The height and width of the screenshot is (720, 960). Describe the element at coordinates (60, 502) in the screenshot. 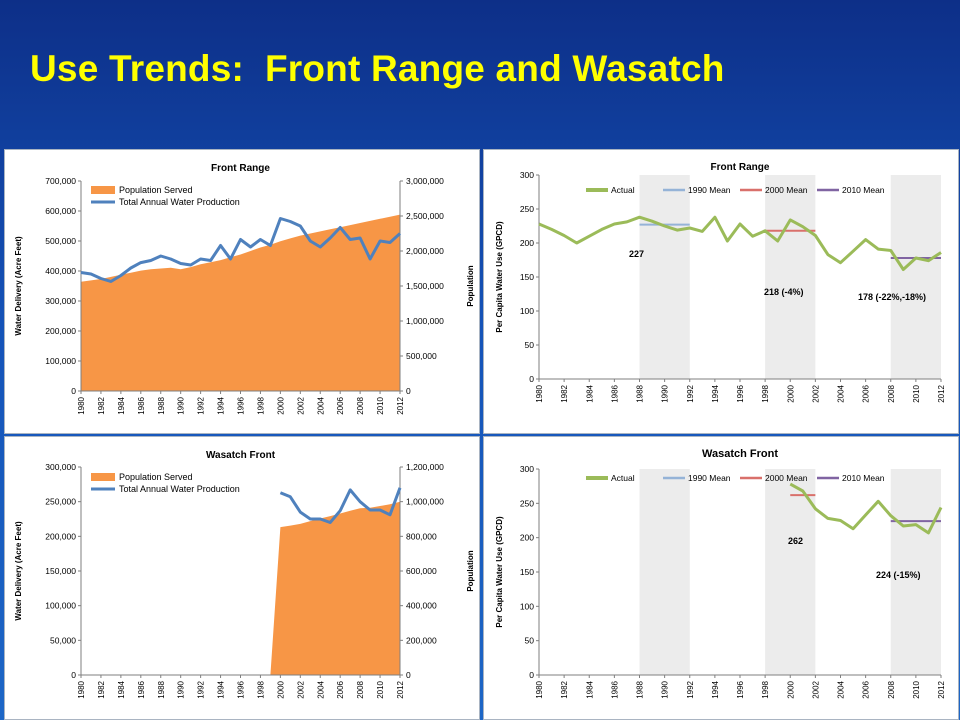

I see `y-tick-label: 250,000` at that location.